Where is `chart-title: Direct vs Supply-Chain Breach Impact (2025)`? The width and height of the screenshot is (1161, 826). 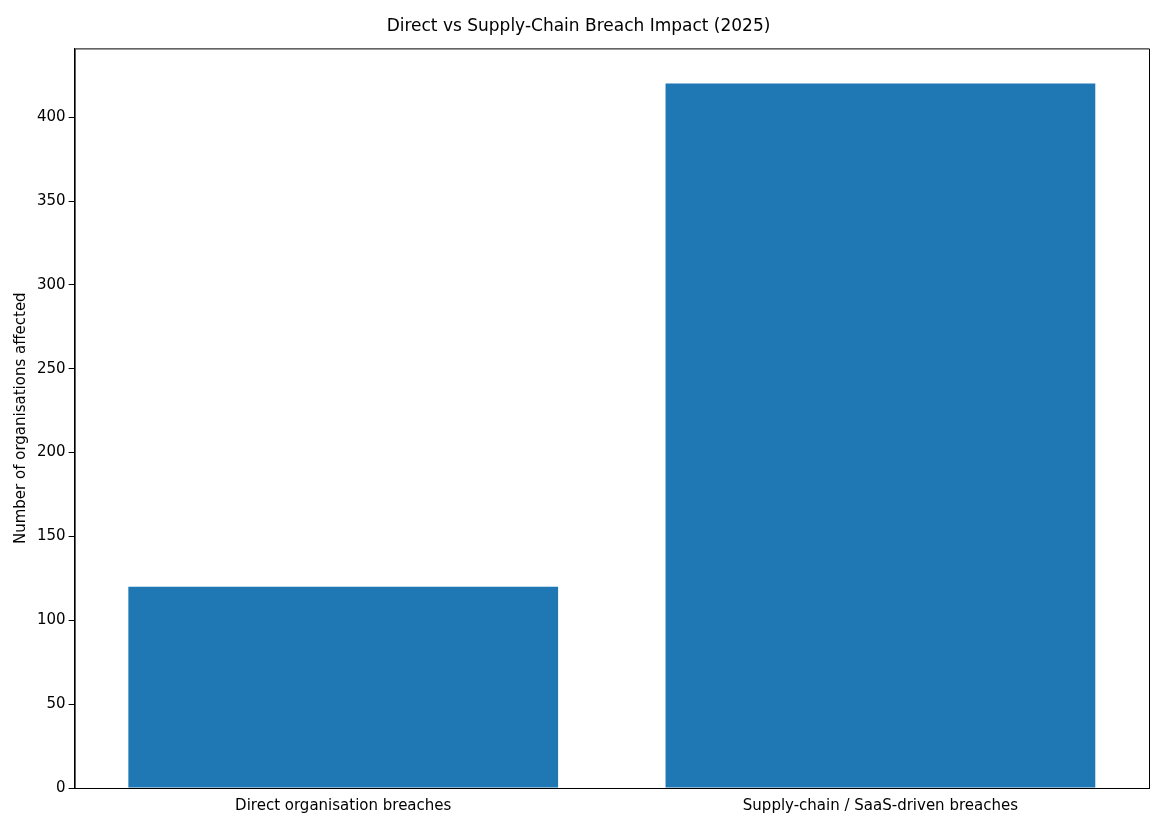
chart-title: Direct vs Supply-Chain Breach Impact (2025) is located at coordinates (578, 24).